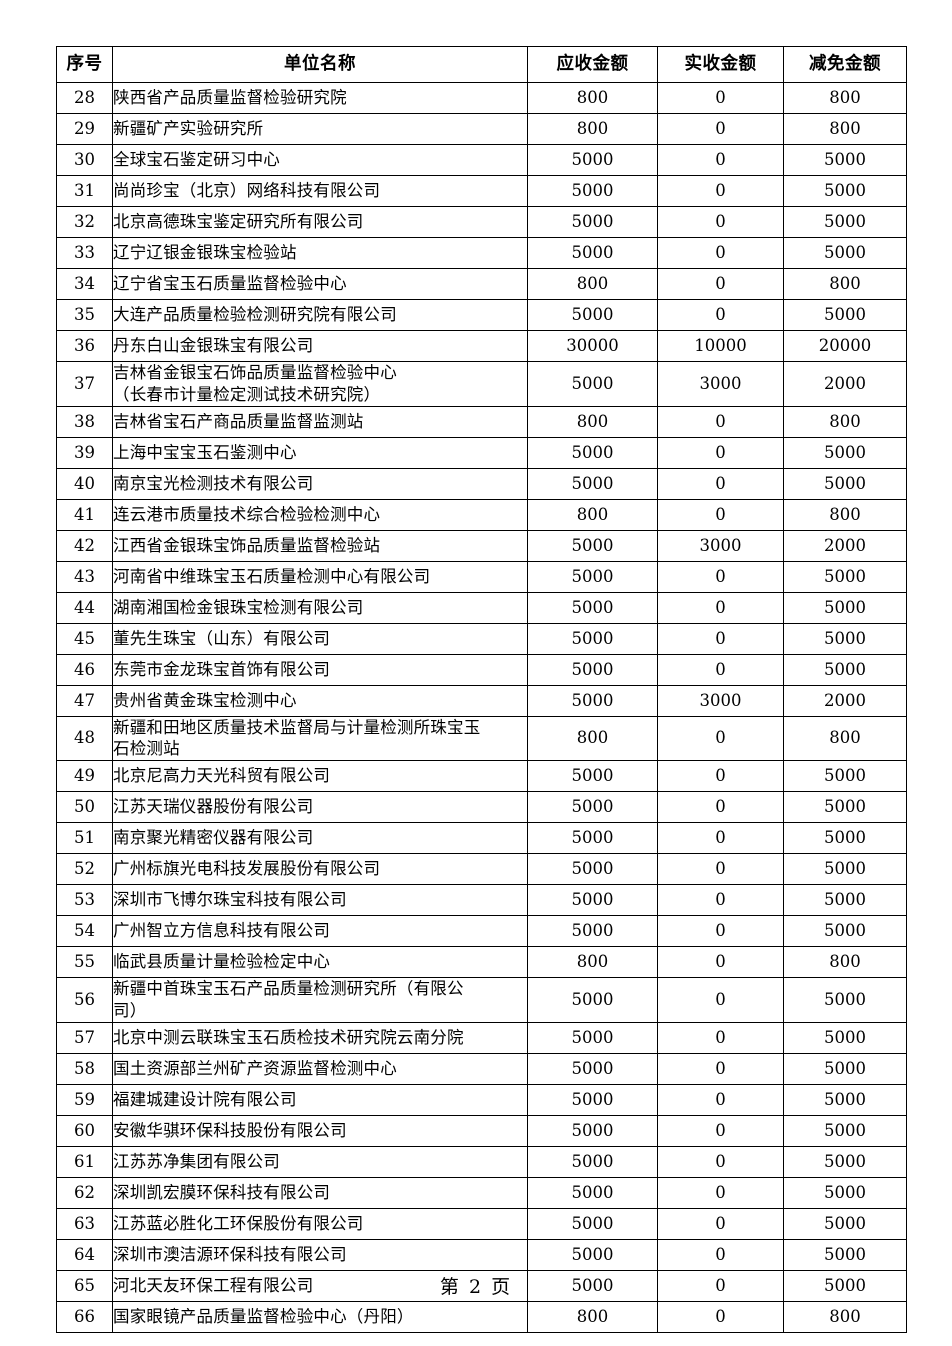 The image size is (952, 1346). Describe the element at coordinates (222, 669) in the screenshot. I see `unit-name-line-1: 东莞市金龙珠宝首饰有限公司` at that location.